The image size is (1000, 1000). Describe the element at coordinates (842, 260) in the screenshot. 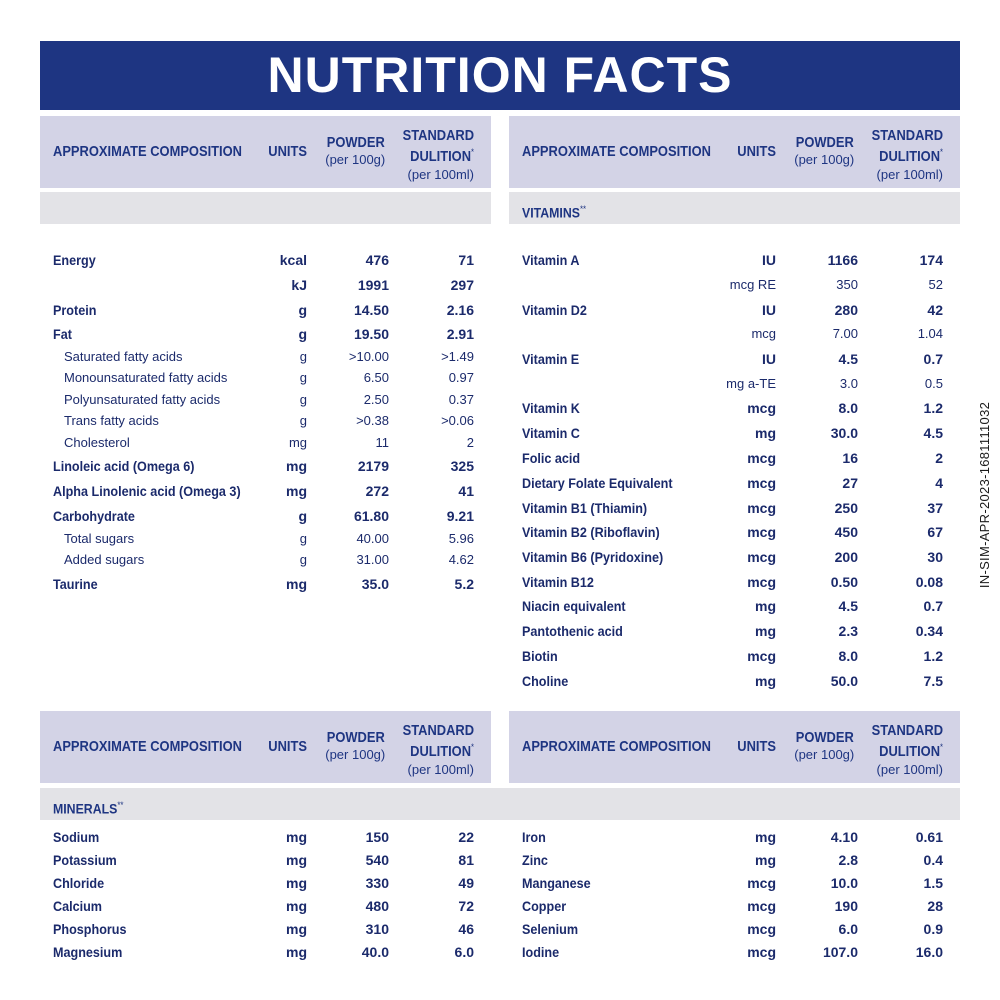

I see `powder-value: 1166` at that location.